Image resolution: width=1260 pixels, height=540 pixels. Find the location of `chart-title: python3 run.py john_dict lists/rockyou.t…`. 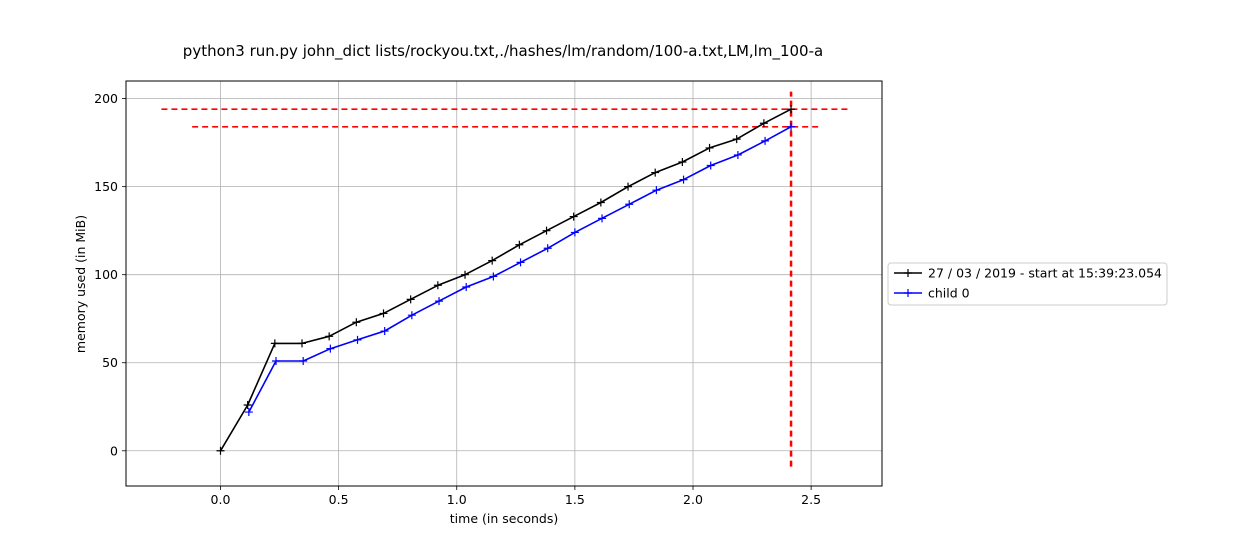

chart-title: python3 run.py john_dict lists/rockyou.t… is located at coordinates (503, 51).